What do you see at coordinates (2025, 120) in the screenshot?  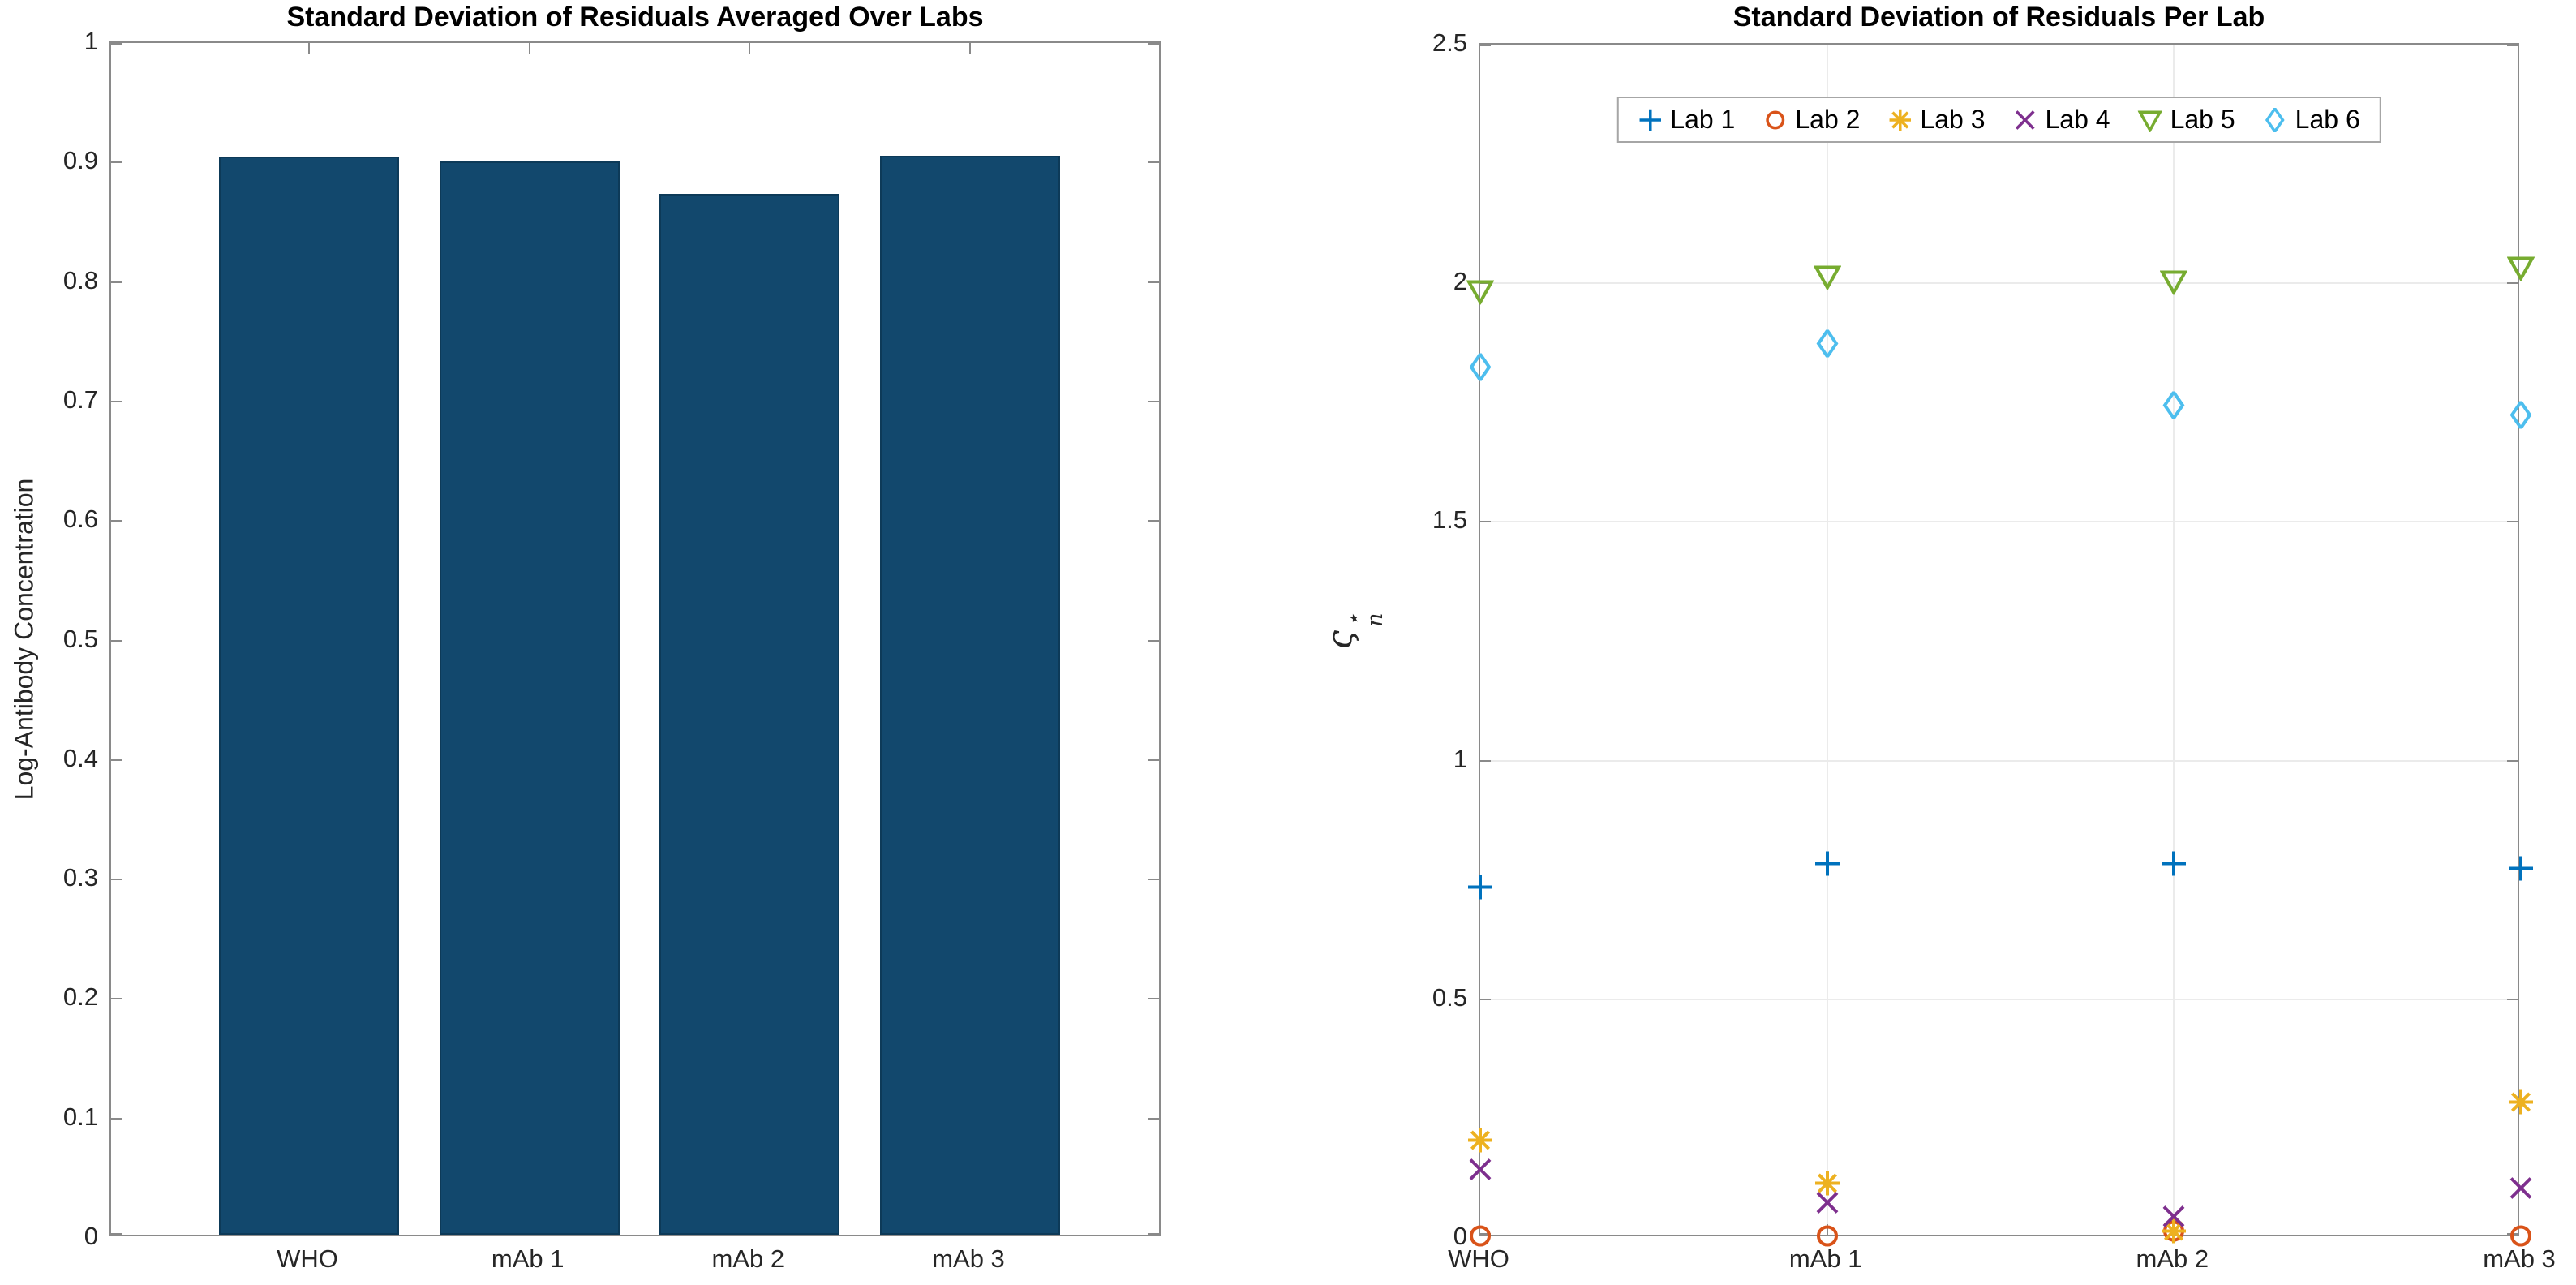 I see `x-marker-icon` at bounding box center [2025, 120].